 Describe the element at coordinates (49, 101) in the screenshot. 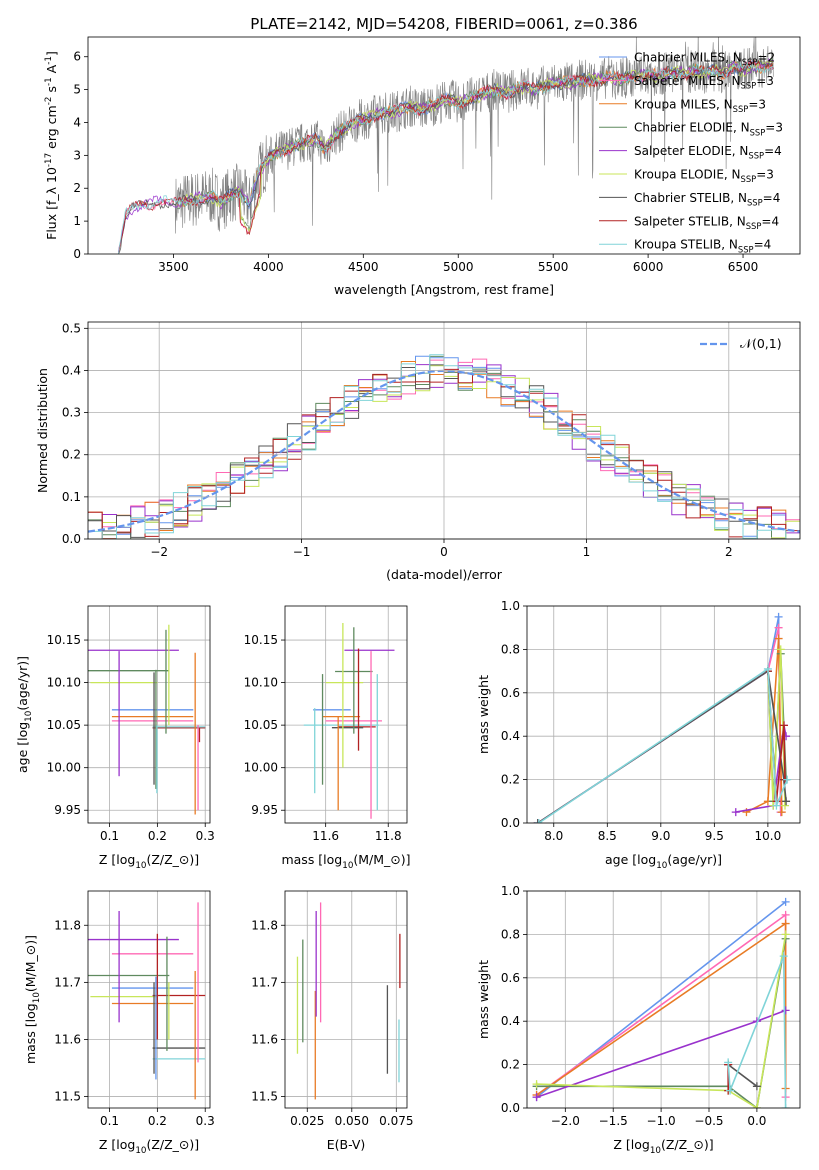

I see `label-part: -2` at that location.